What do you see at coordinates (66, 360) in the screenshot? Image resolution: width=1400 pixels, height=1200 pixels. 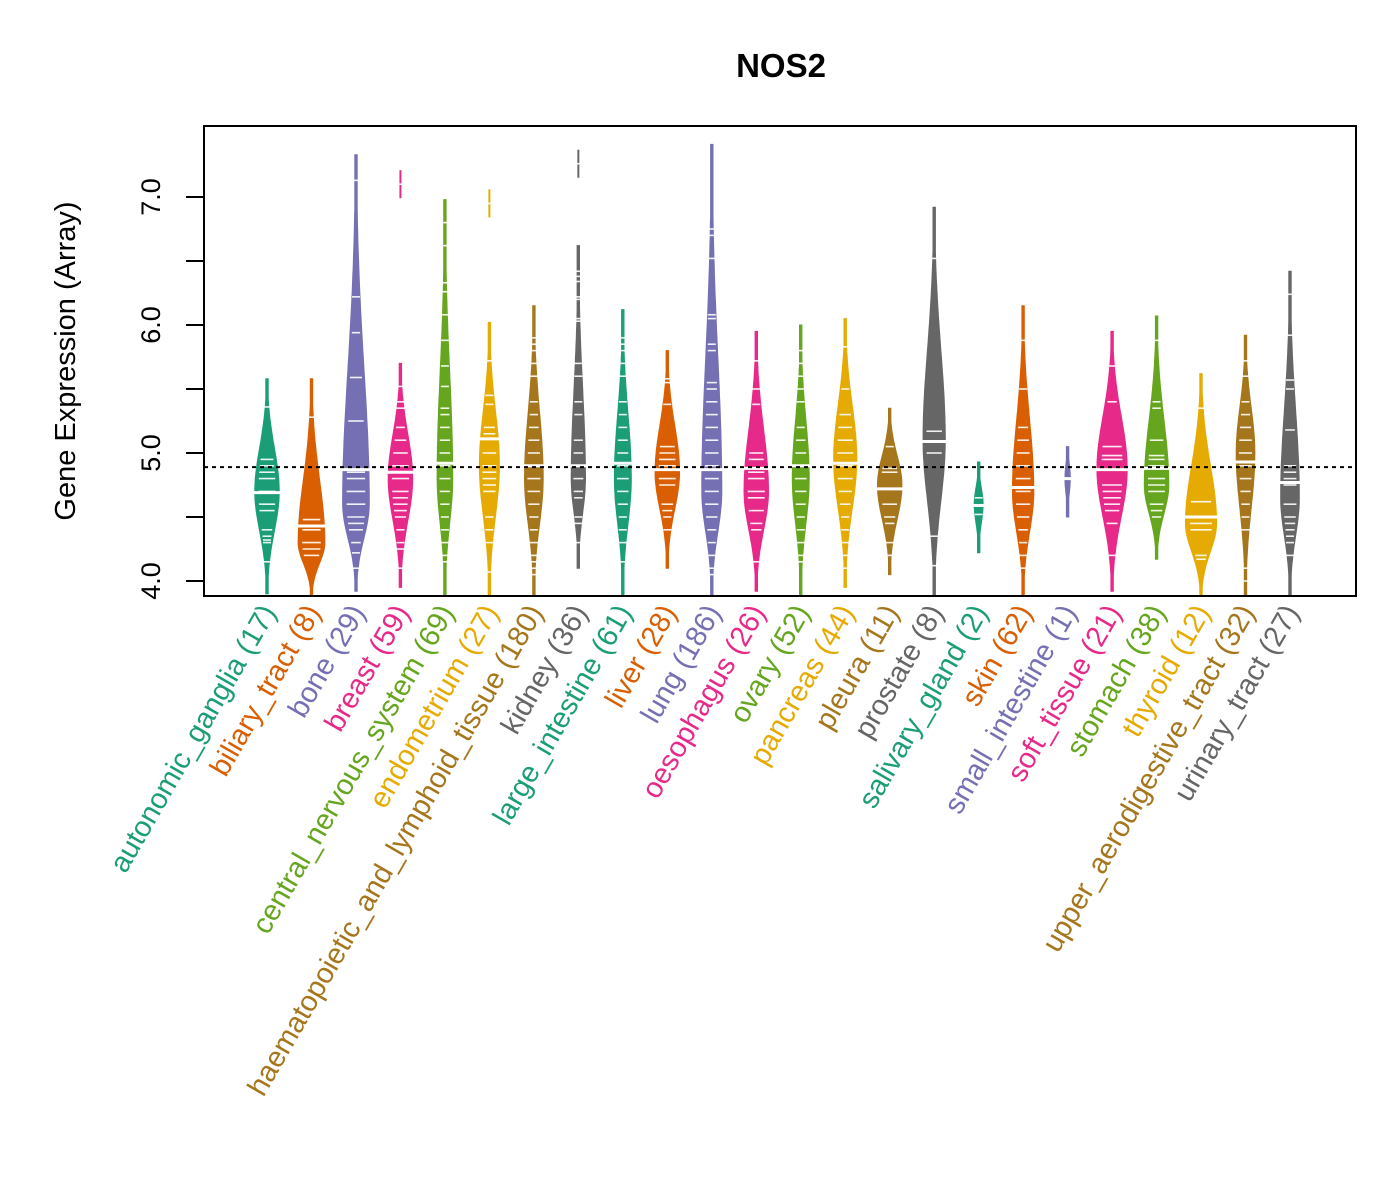 I see `y-axis-label: Gene Expression (Array)` at bounding box center [66, 360].